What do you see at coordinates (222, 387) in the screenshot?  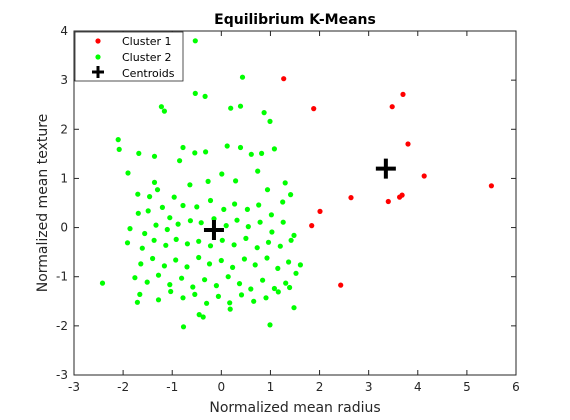 I see `x-tick-label: 0` at bounding box center [222, 387].